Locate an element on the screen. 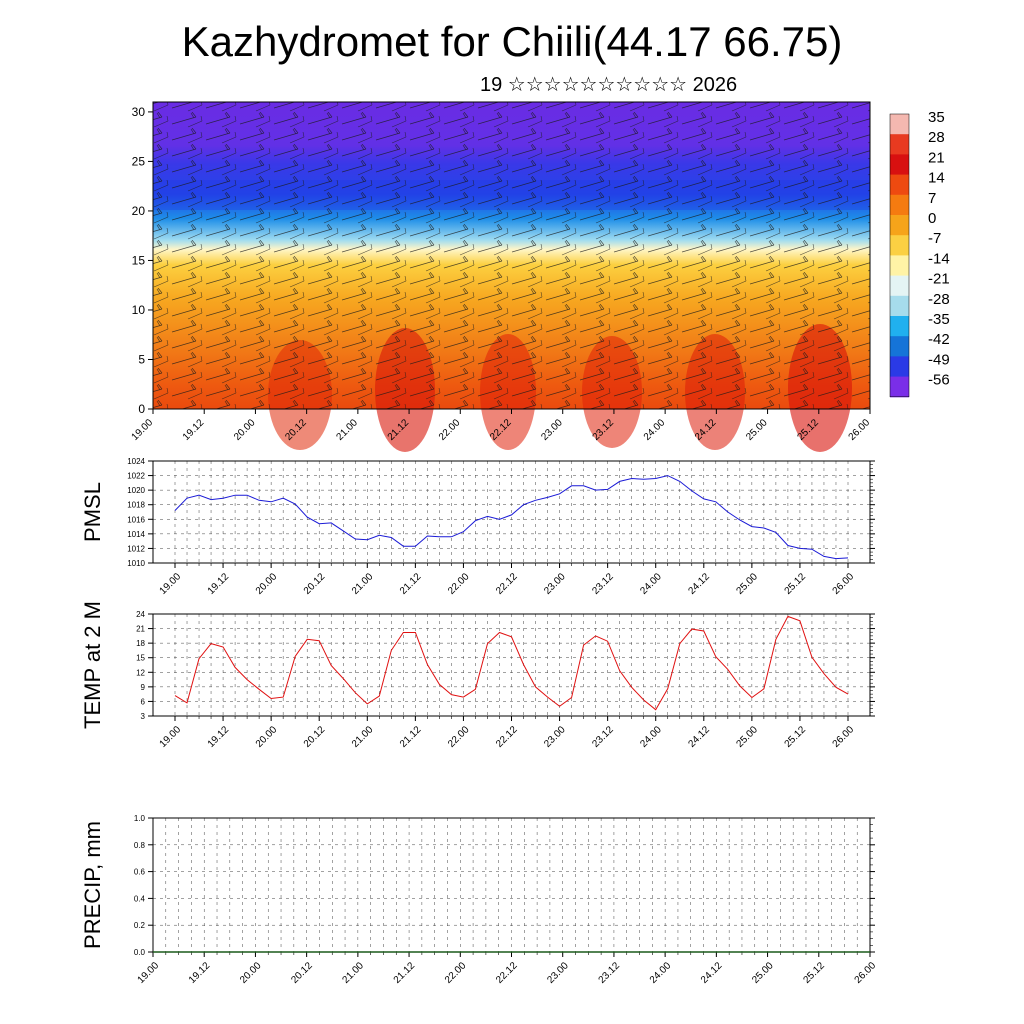  y-tick-label: 1012 is located at coordinates (136, 548).